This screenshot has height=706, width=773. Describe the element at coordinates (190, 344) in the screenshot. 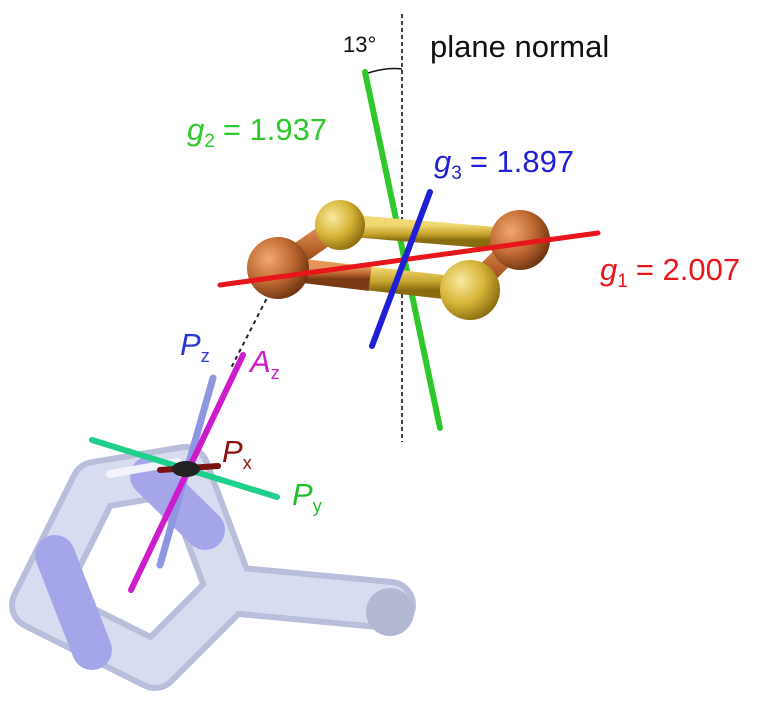

I see `pz-symbol: P` at that location.